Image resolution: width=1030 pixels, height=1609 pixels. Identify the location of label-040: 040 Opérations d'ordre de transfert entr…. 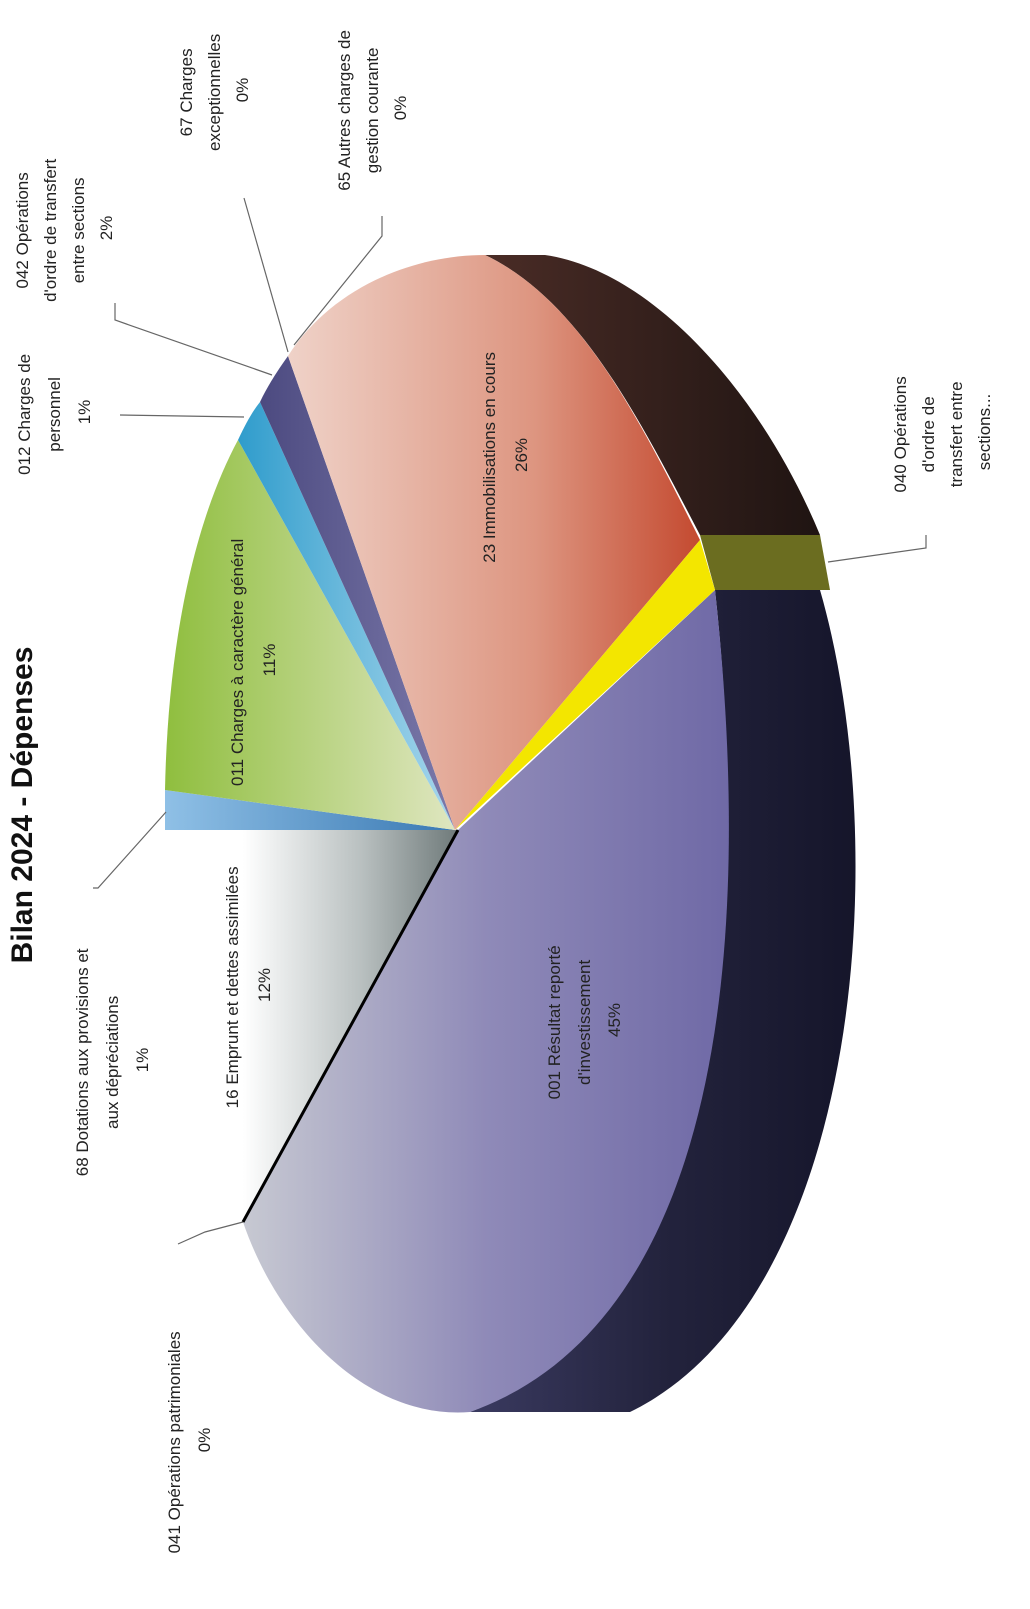
(942, 432).